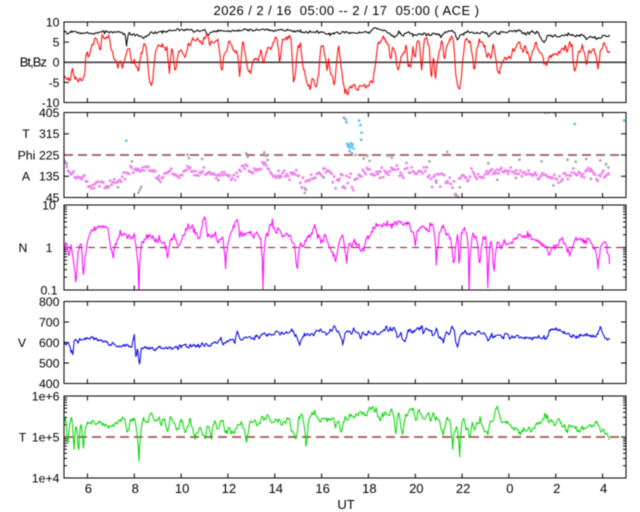 The image size is (640, 512). I want to click on panel-frame-phi, so click(345, 155).